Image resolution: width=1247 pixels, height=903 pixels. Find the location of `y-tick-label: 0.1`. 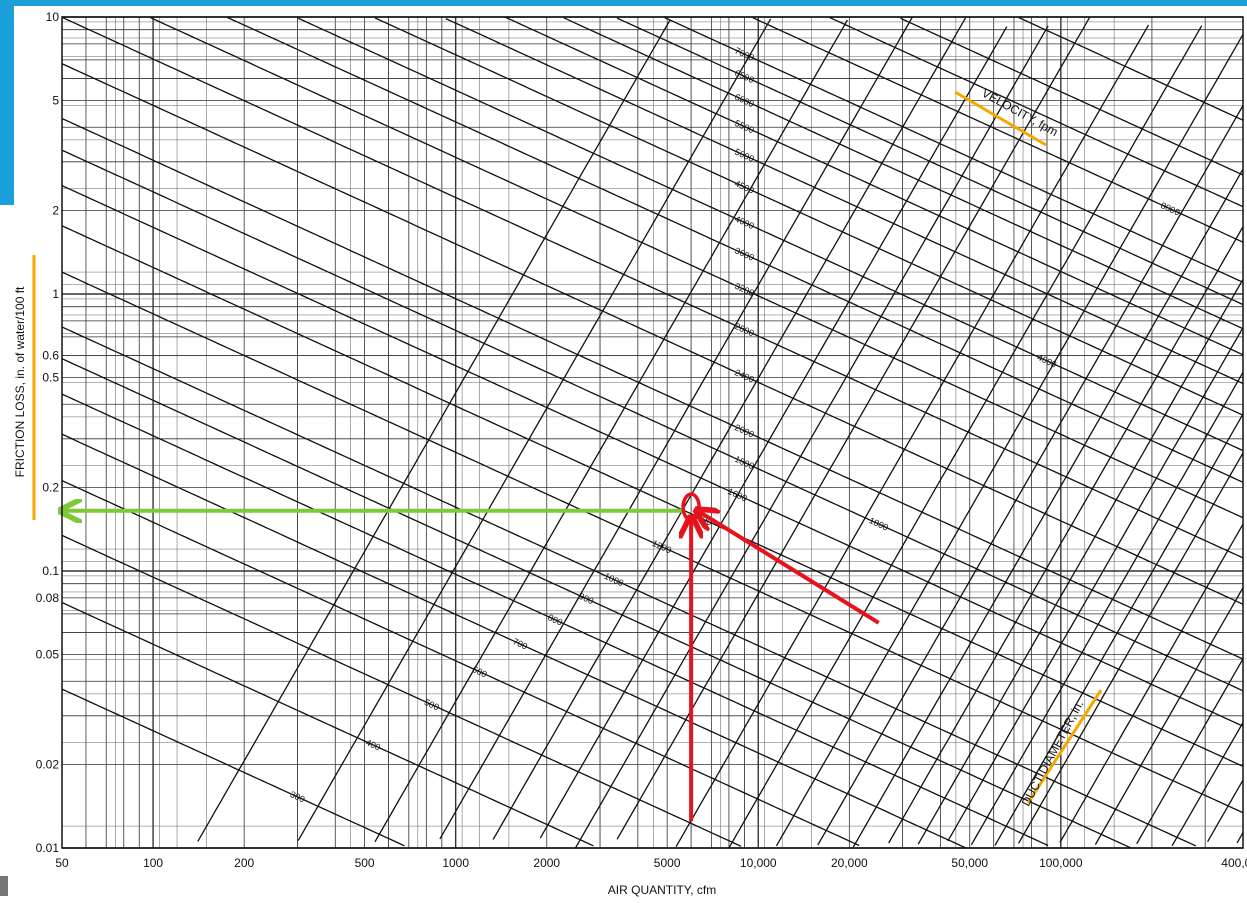

y-tick-label: 0.1 is located at coordinates (50, 571).